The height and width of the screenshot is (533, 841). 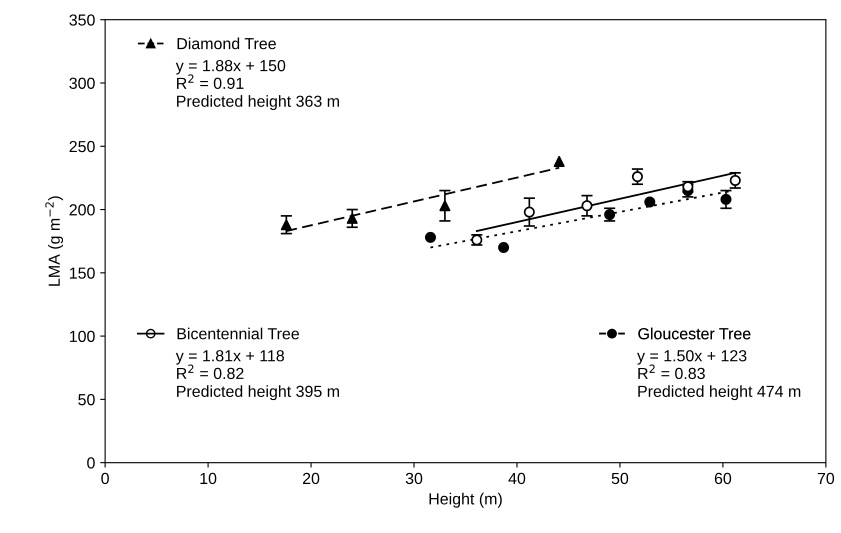 I want to click on y-tick-label: 50, so click(x=86, y=400).